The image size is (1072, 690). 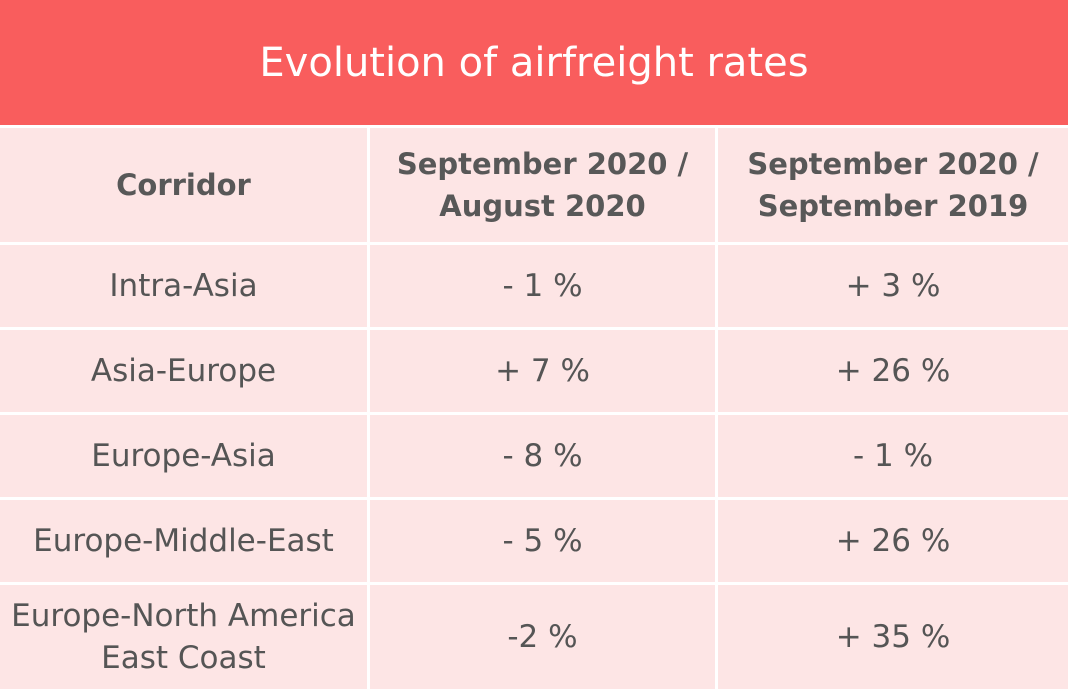 I want to click on table-cell: + 35 %, so click(x=893, y=637).